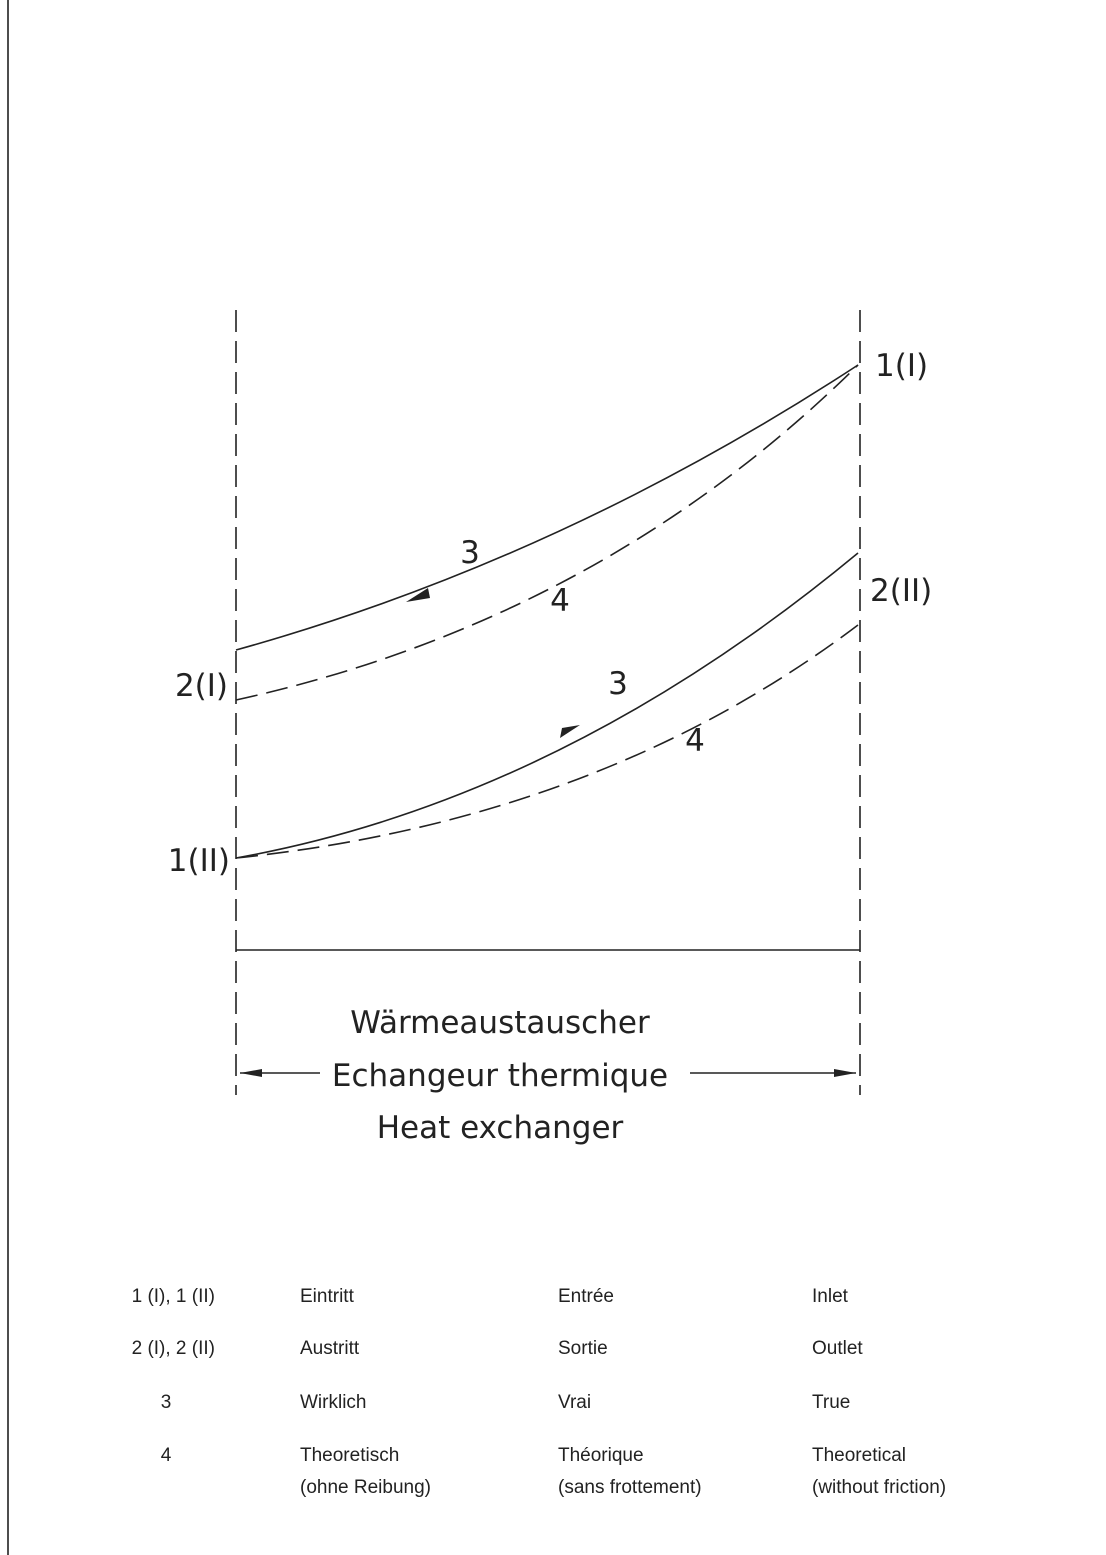 This screenshot has width=1106, height=1555. Describe the element at coordinates (879, 1487) in the screenshot. I see `legend-text: (without friction)` at that location.